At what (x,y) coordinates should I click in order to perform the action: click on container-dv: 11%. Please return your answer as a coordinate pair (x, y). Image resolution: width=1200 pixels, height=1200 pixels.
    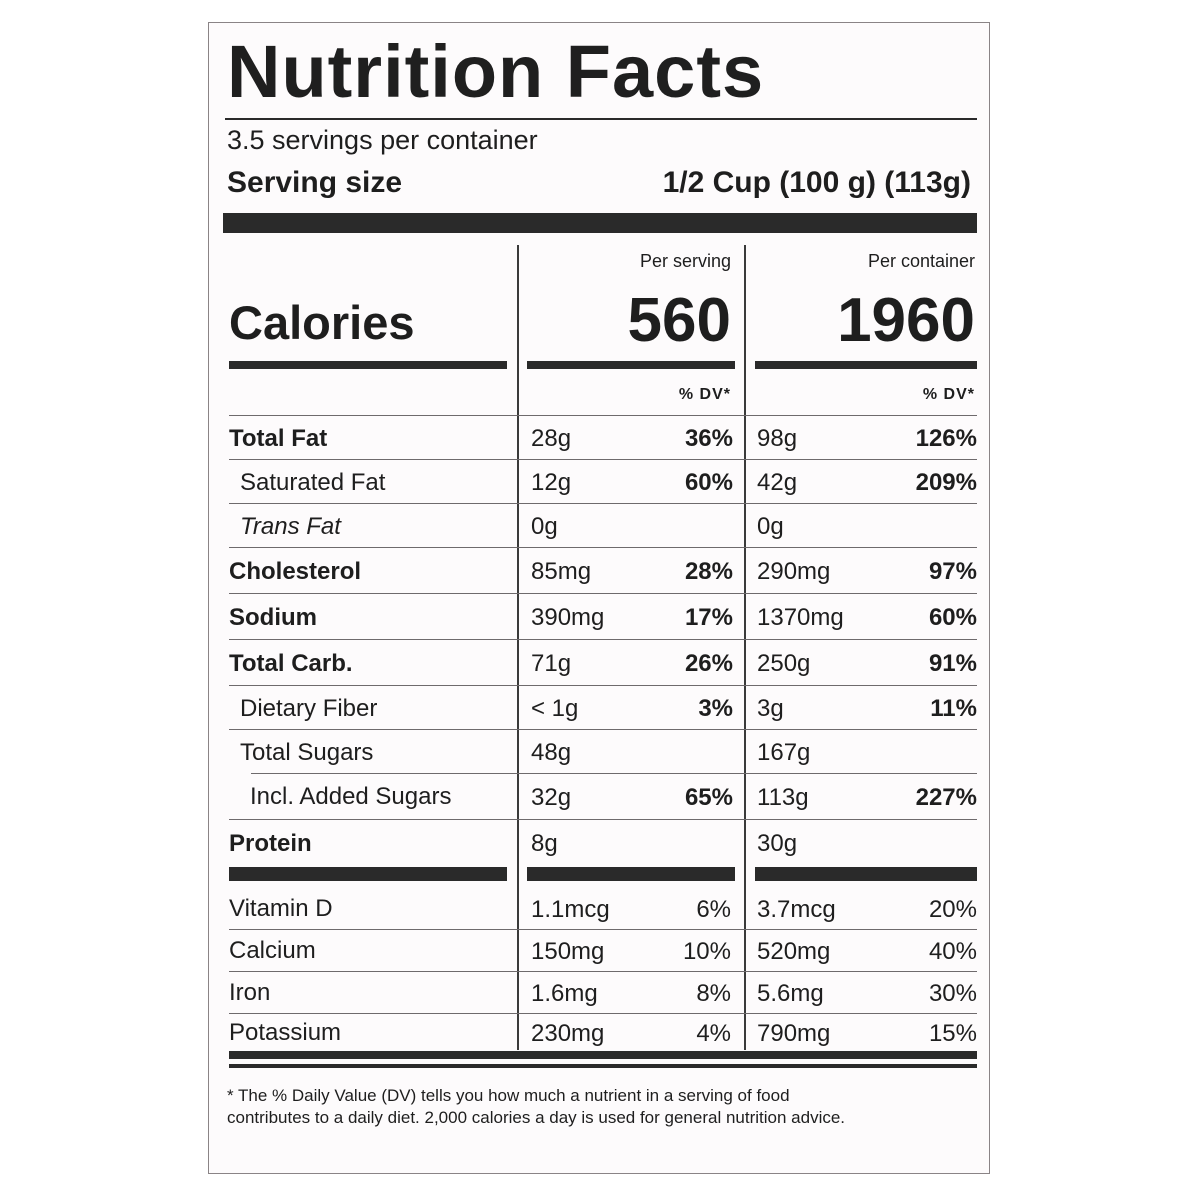
    Looking at the image, I should click on (953, 708).